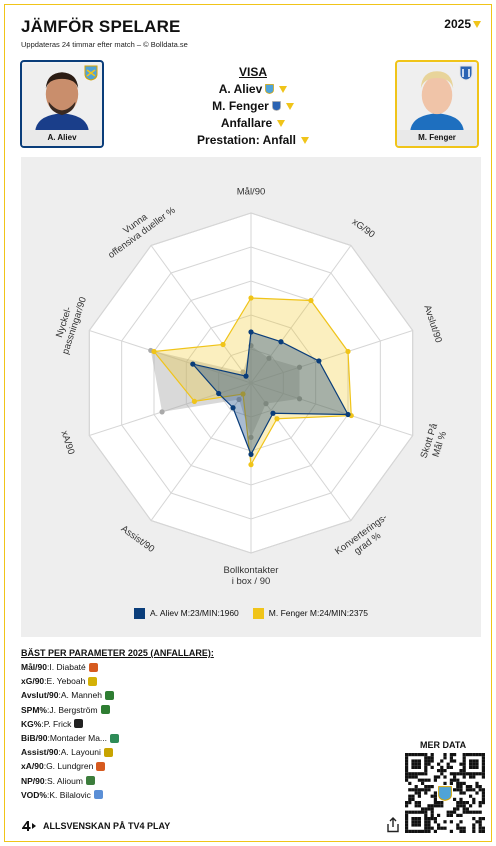 This screenshot has width=496, height=846. What do you see at coordinates (117, 795) in the screenshot?
I see `best-row: VOD%: K. Bilalovic` at bounding box center [117, 795].